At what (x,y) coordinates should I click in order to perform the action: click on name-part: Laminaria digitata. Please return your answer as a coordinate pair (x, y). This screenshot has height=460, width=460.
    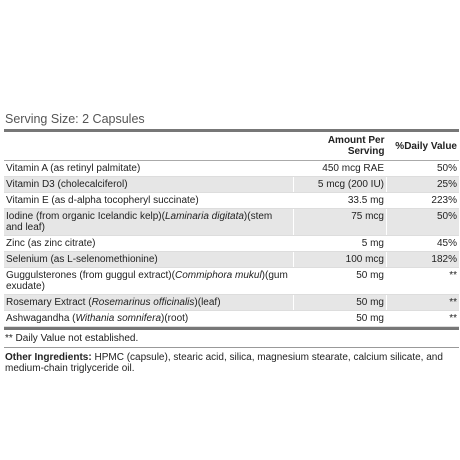
    Looking at the image, I should click on (204, 216).